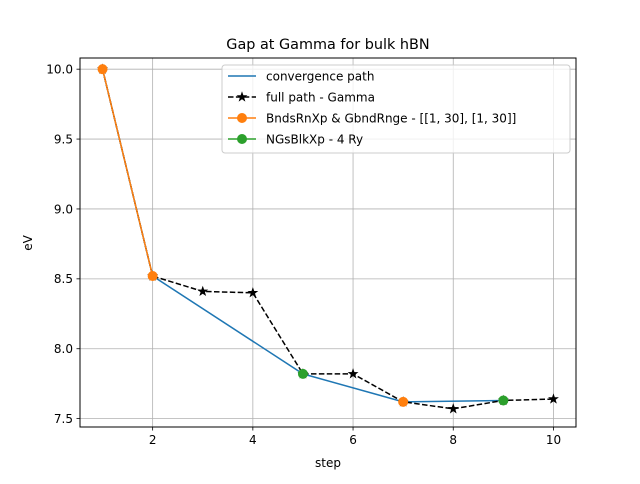 This screenshot has width=640, height=484. Describe the element at coordinates (153, 440) in the screenshot. I see `x-tick-label: 2` at that location.